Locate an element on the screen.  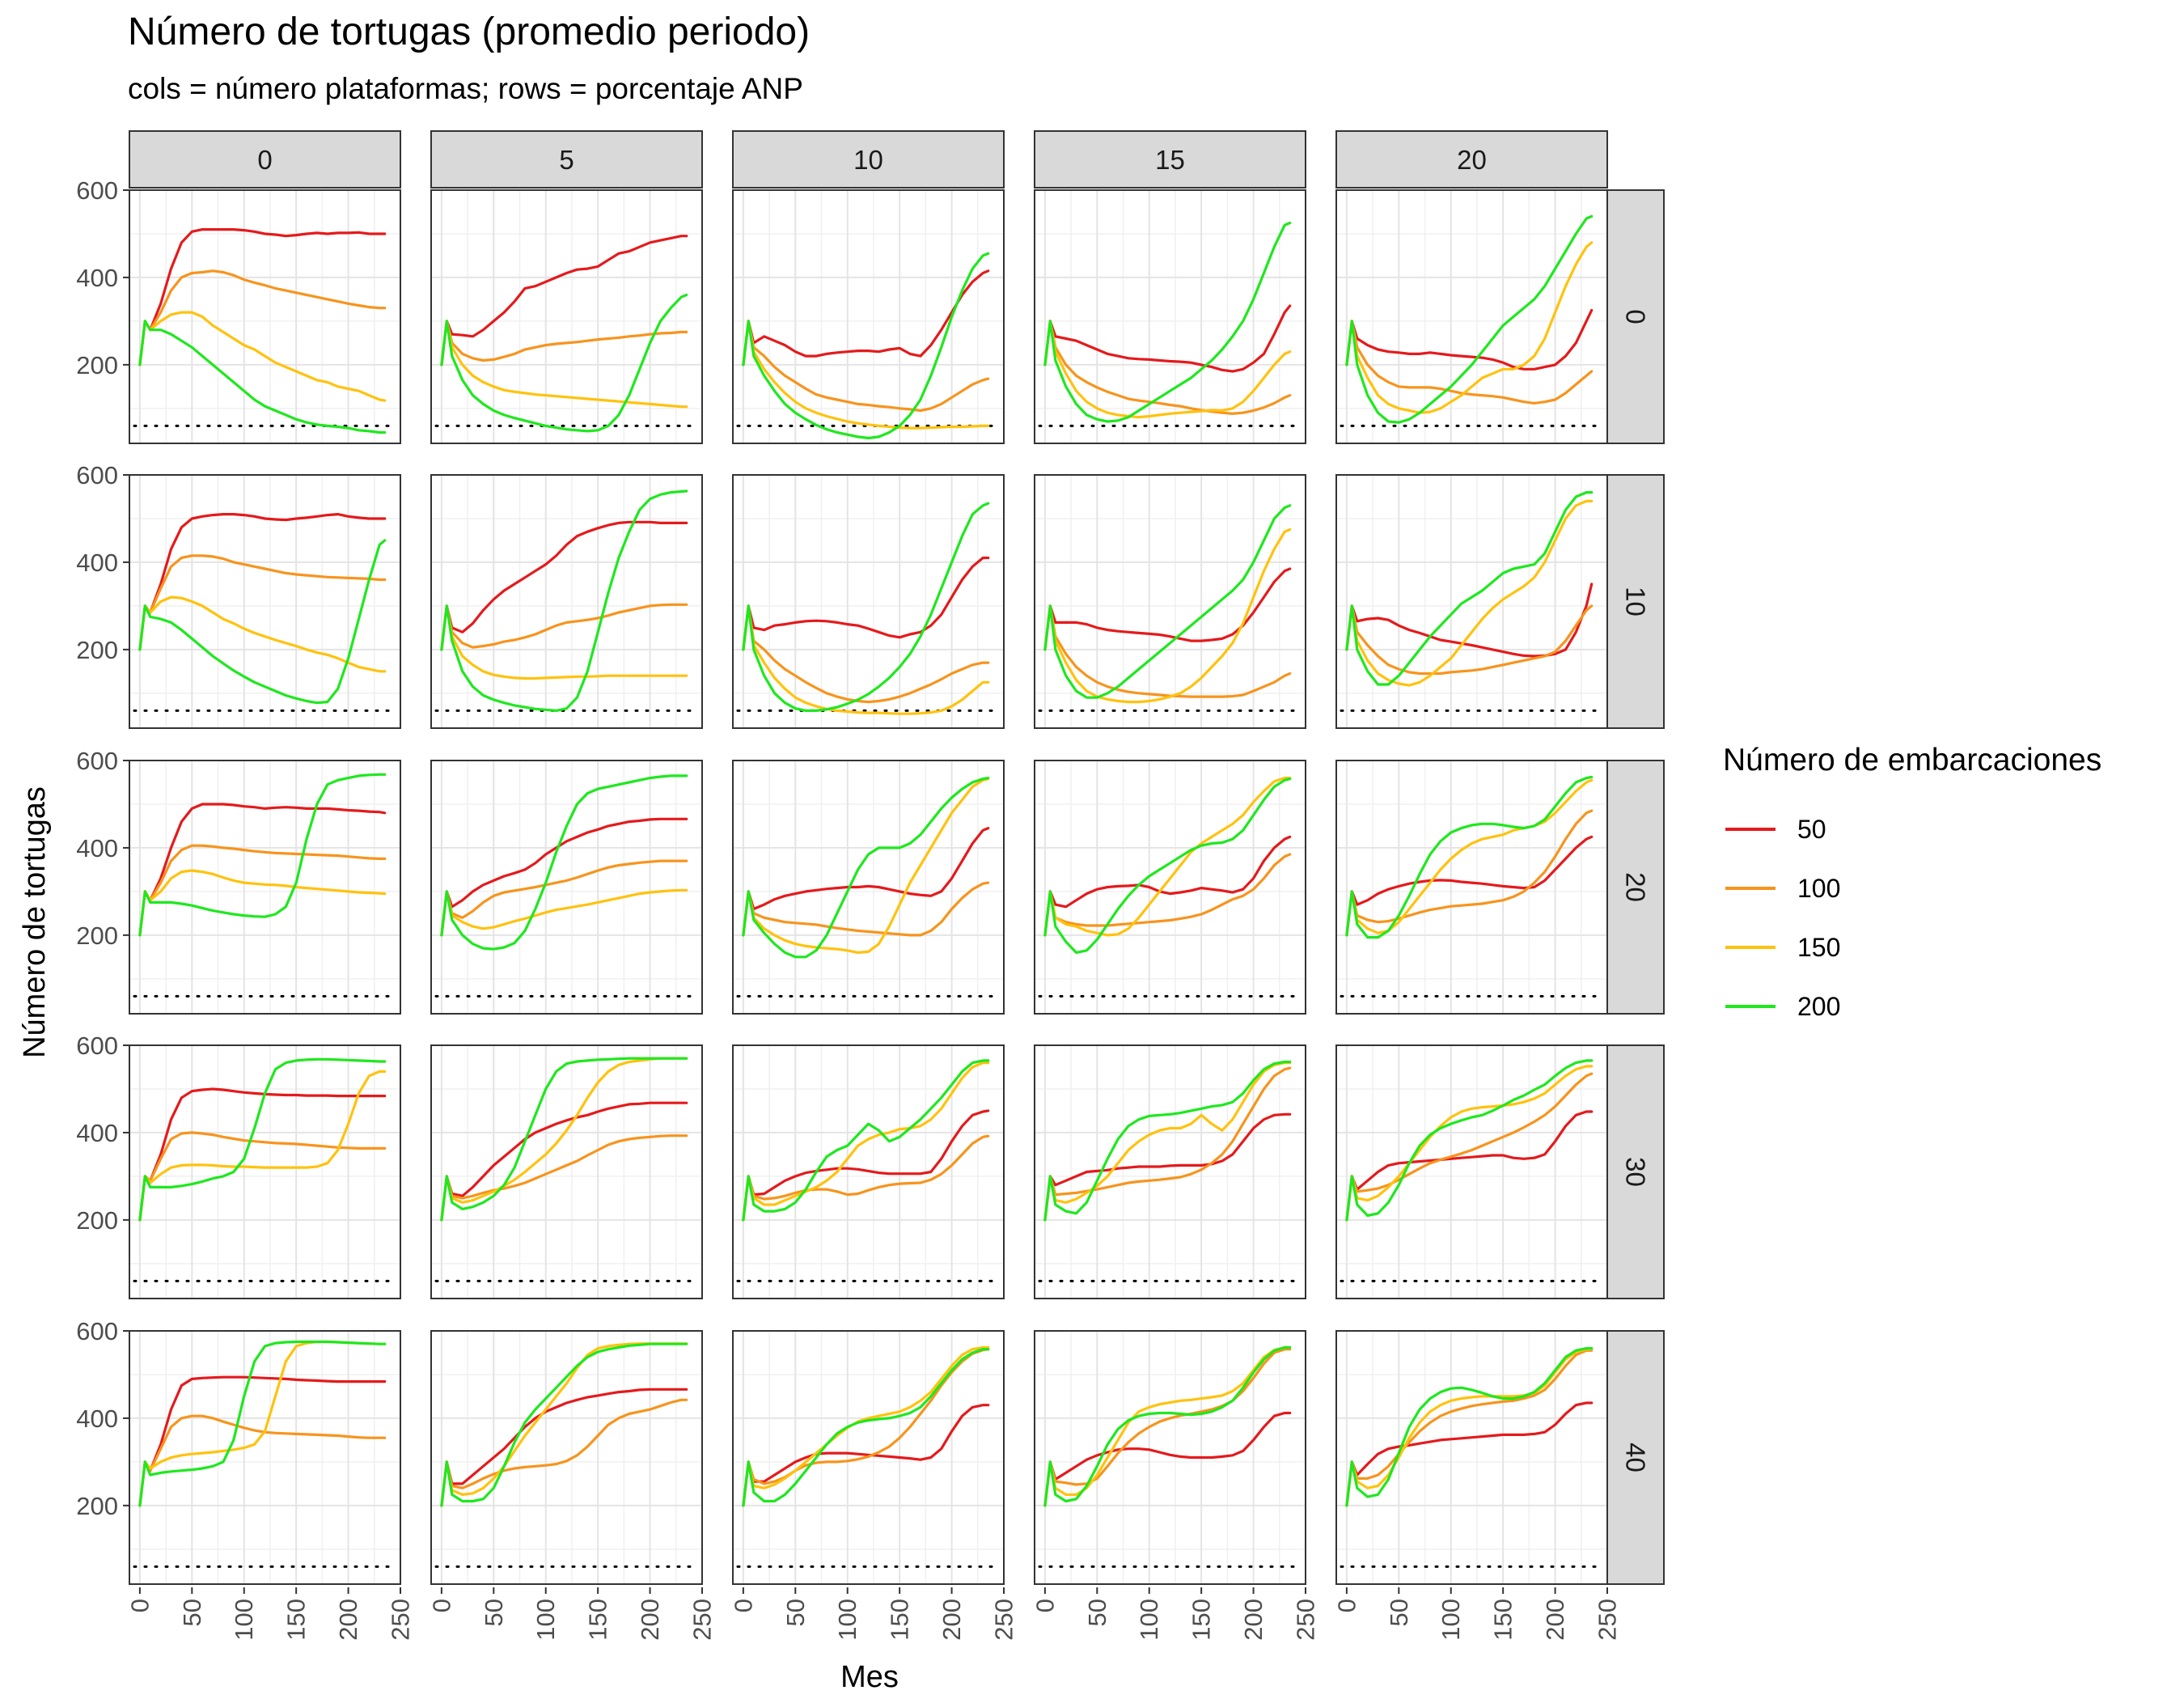
legend-title: Número de embarcaciones is located at coordinates (1912, 760).